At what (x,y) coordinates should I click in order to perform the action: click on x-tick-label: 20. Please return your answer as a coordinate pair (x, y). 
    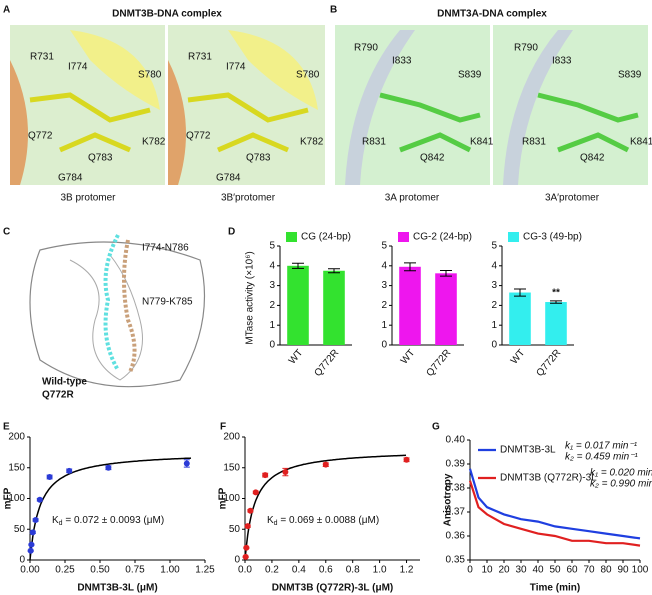
    Looking at the image, I should click on (504, 570).